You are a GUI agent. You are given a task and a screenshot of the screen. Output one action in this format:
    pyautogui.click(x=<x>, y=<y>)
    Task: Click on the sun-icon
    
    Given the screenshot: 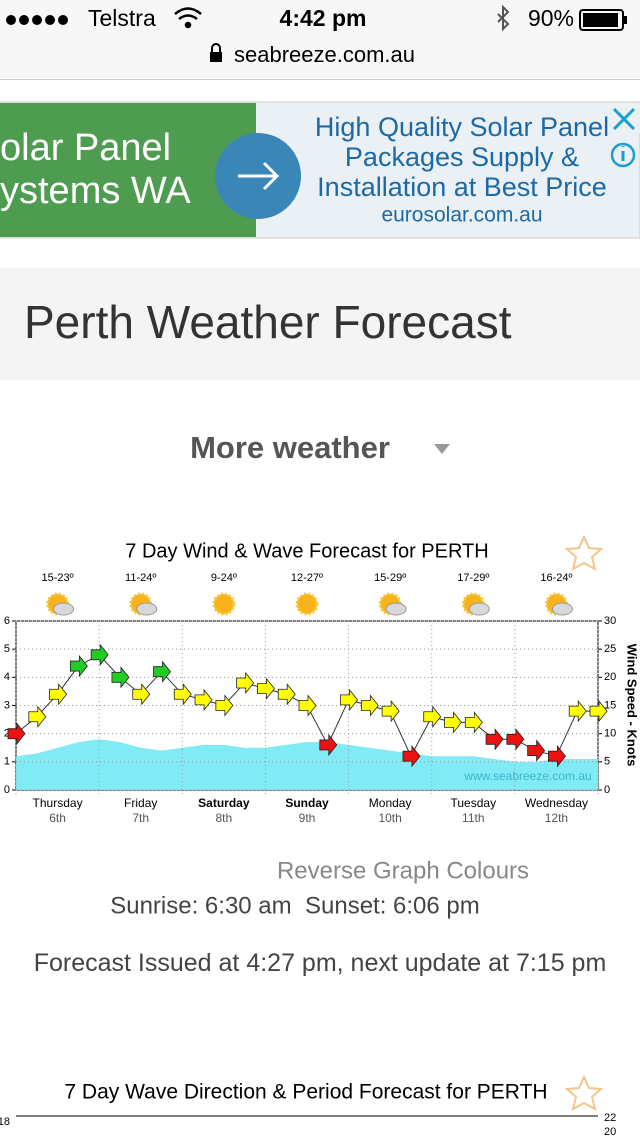 What is the action you would take?
    pyautogui.click(x=224, y=604)
    